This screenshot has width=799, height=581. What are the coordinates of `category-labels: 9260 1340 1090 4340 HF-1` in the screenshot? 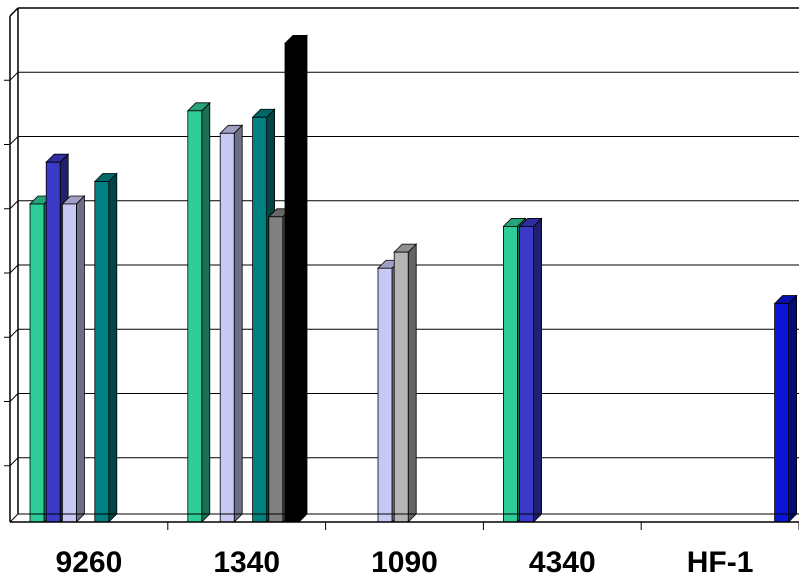 It's located at (405, 562).